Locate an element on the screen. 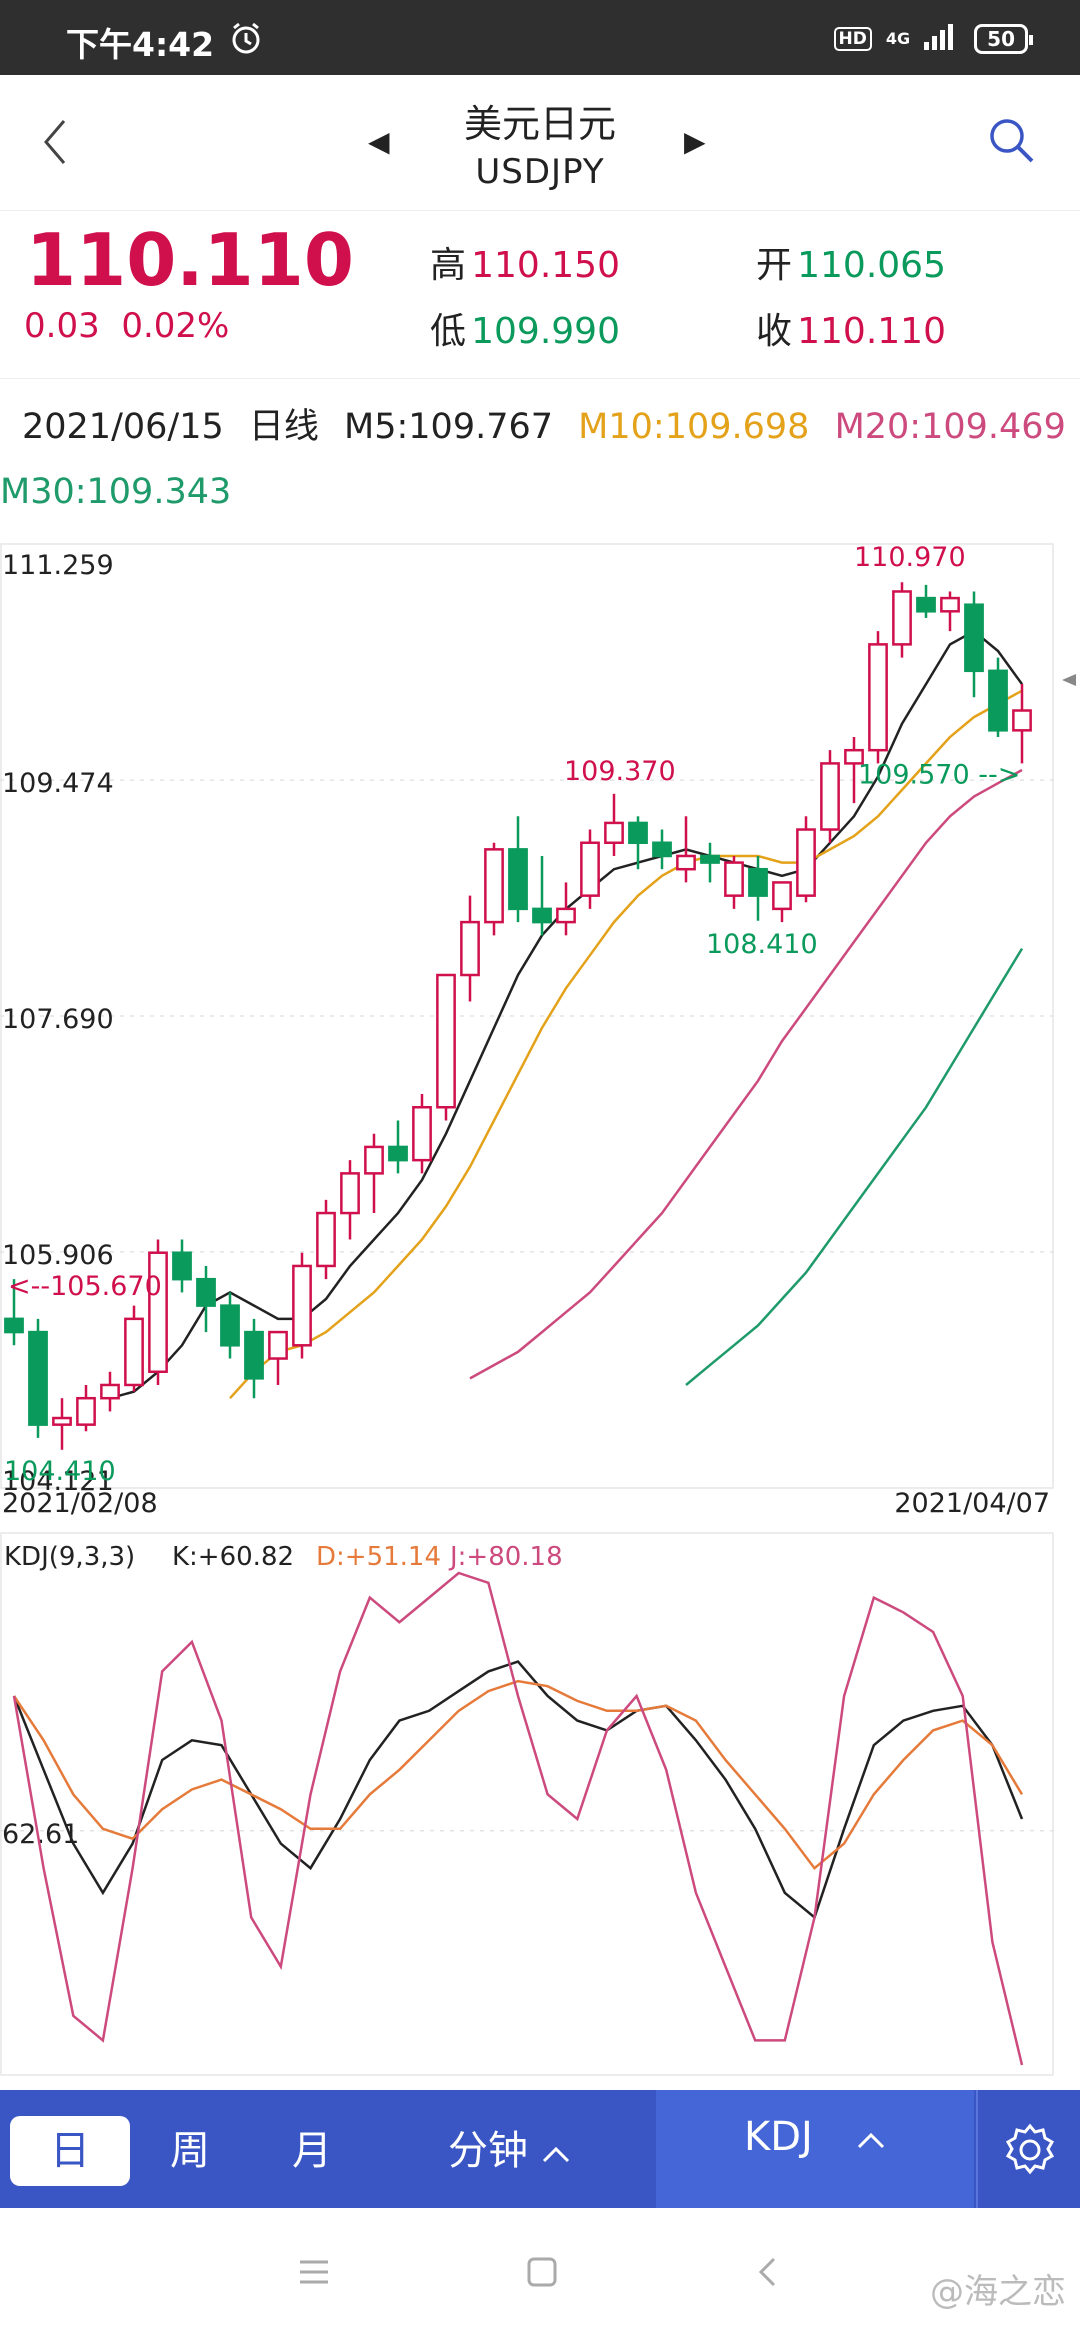  app-header: ◀ 美元日元 USDJPY ▶ is located at coordinates (540, 143).